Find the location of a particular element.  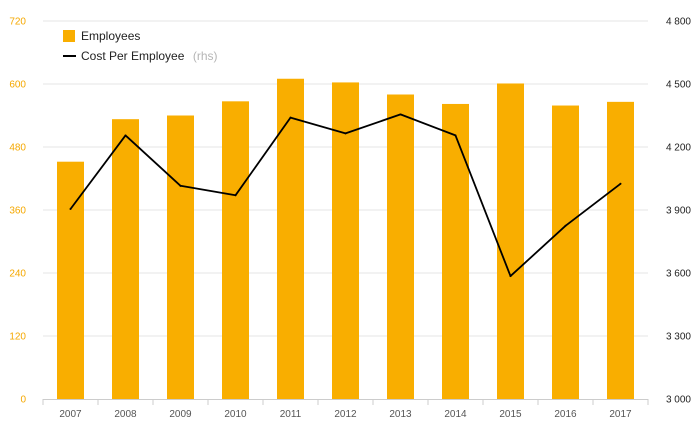

y-left-tick-label: 0 is located at coordinates (23, 400).